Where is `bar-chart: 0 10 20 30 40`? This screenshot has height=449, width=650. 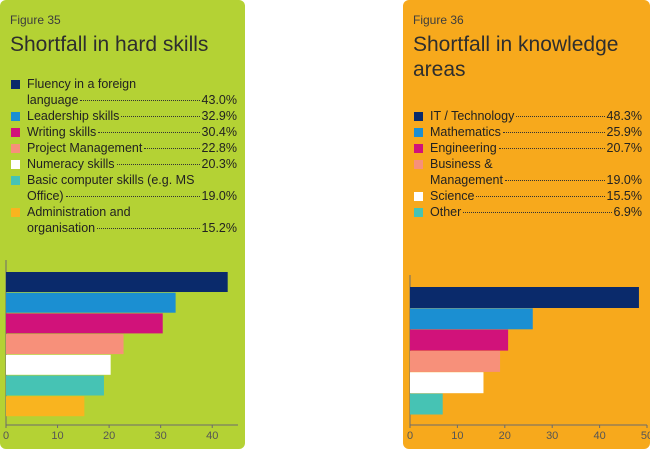 bar-chart: 0 10 20 30 40 is located at coordinates (120, 351).